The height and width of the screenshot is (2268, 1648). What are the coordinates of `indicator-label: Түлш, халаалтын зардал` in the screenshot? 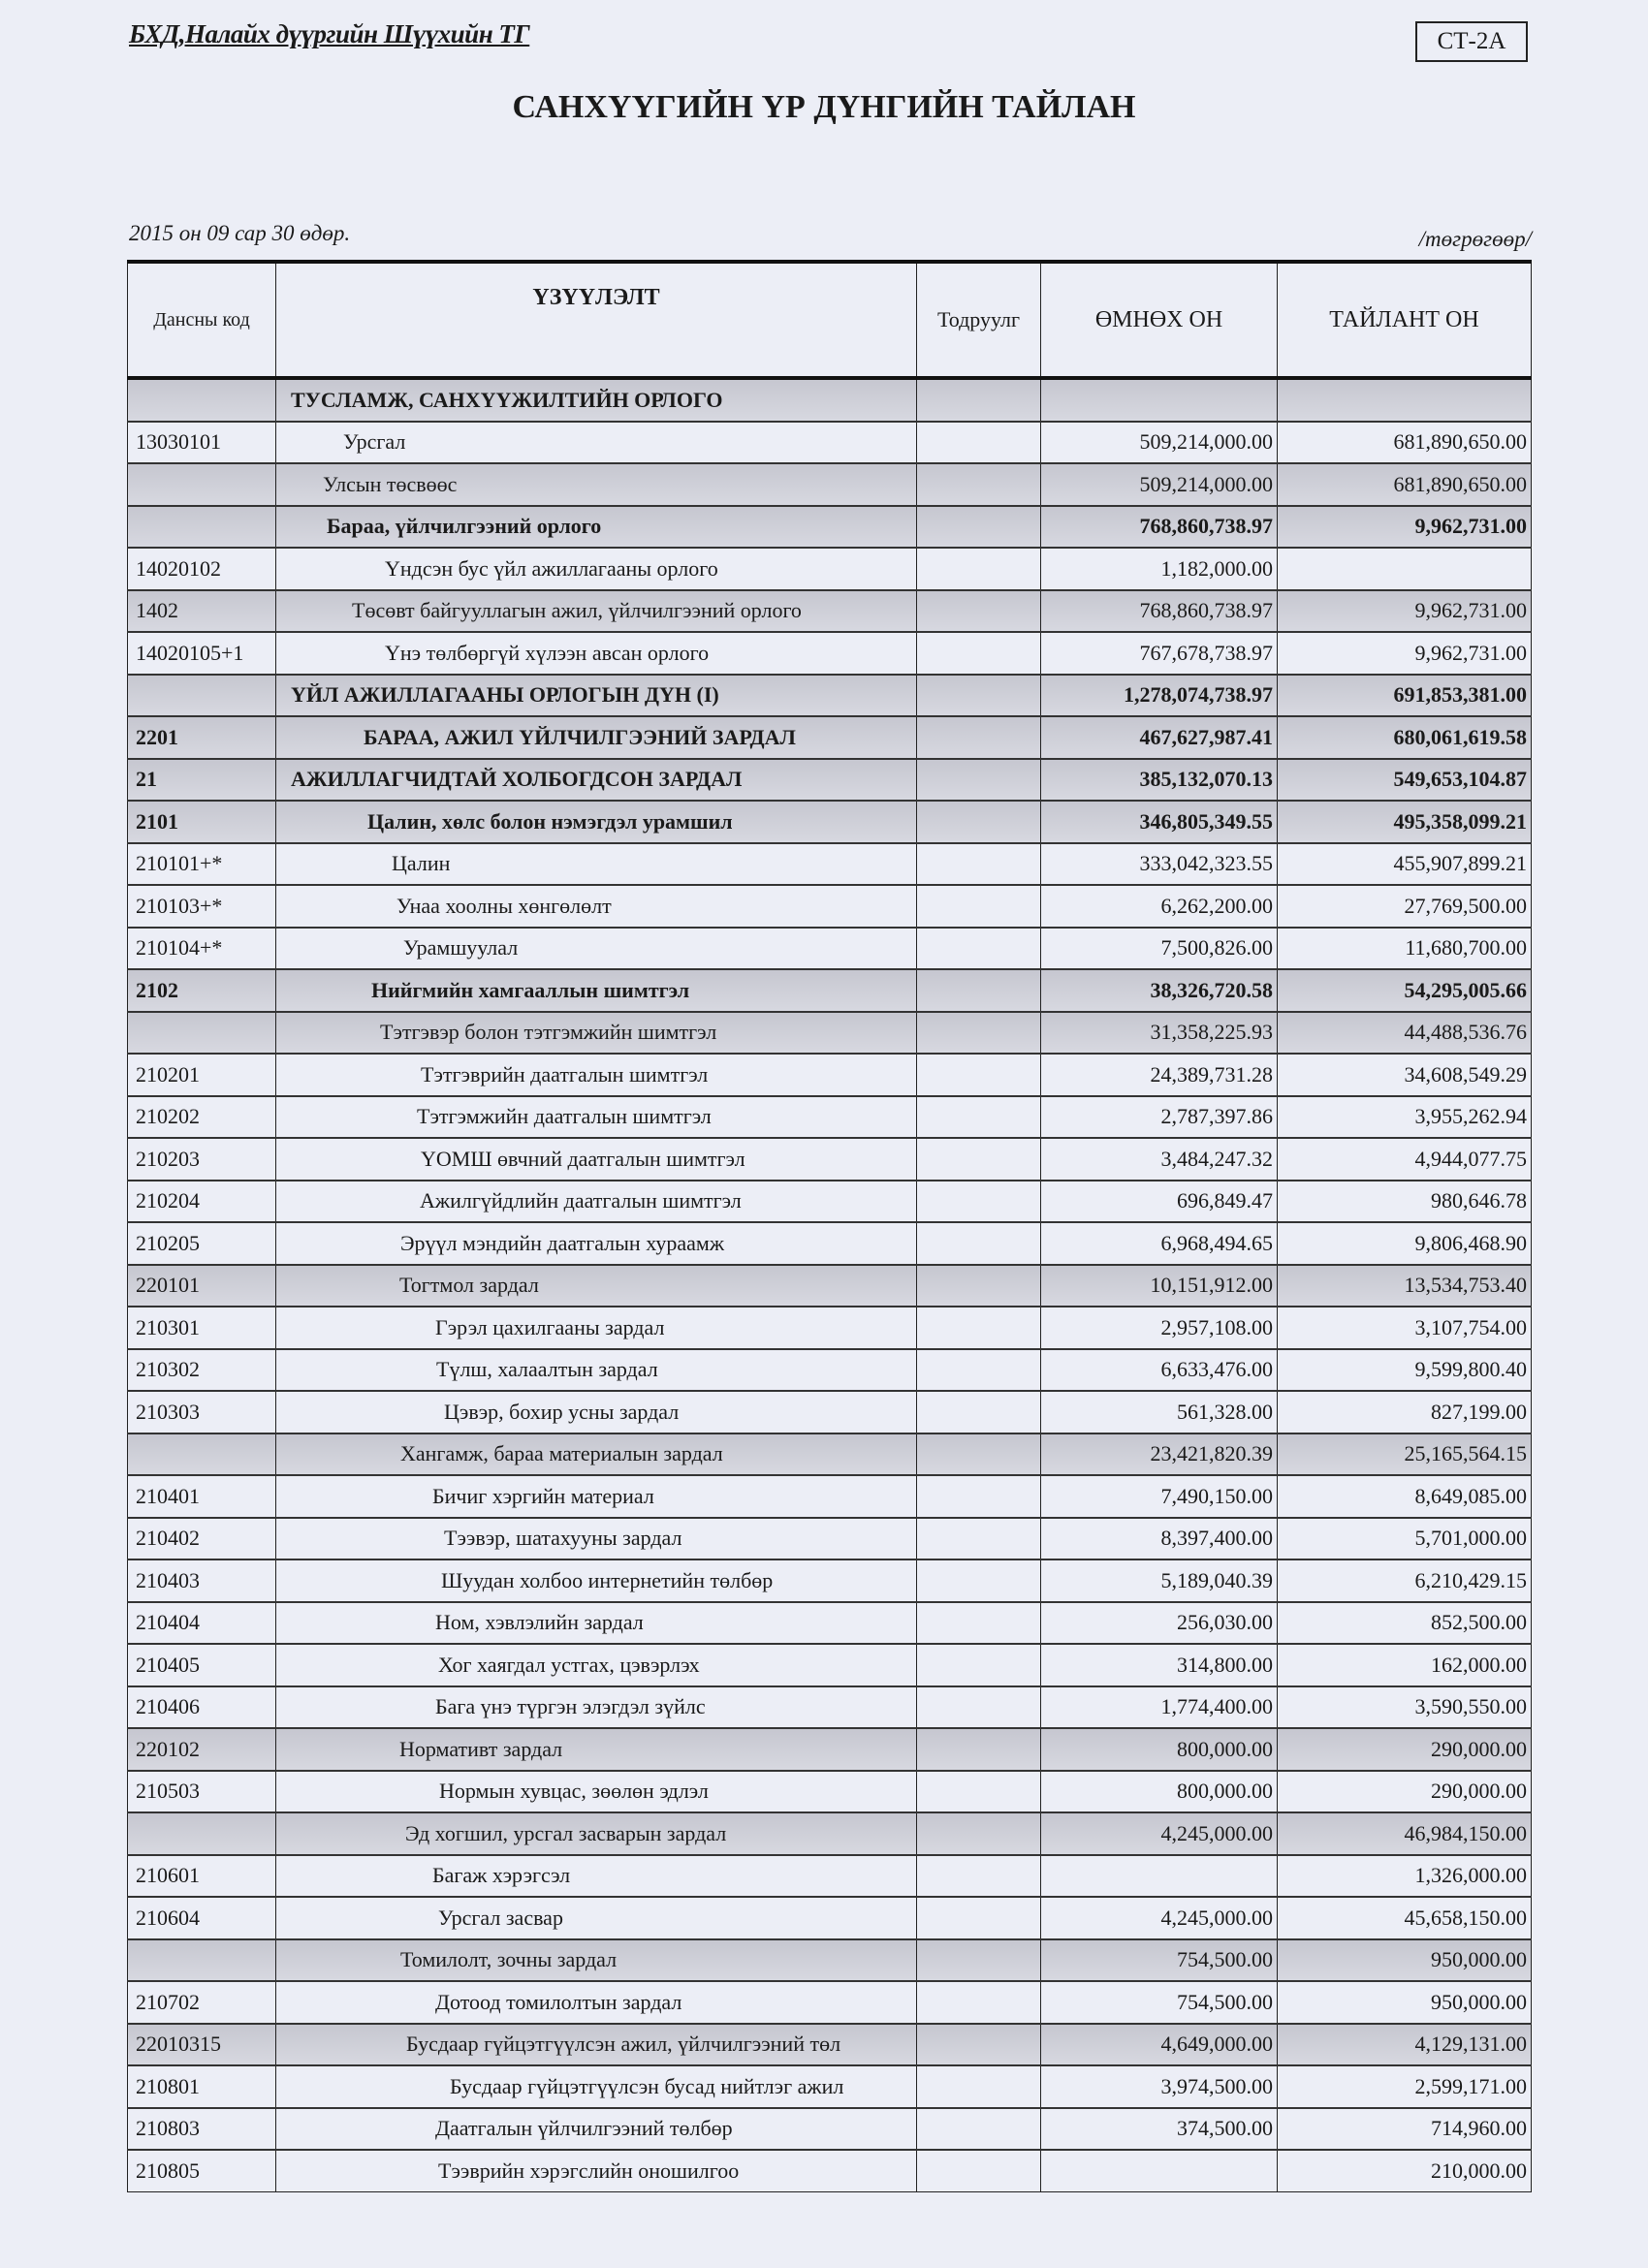 It's located at (596, 1369).